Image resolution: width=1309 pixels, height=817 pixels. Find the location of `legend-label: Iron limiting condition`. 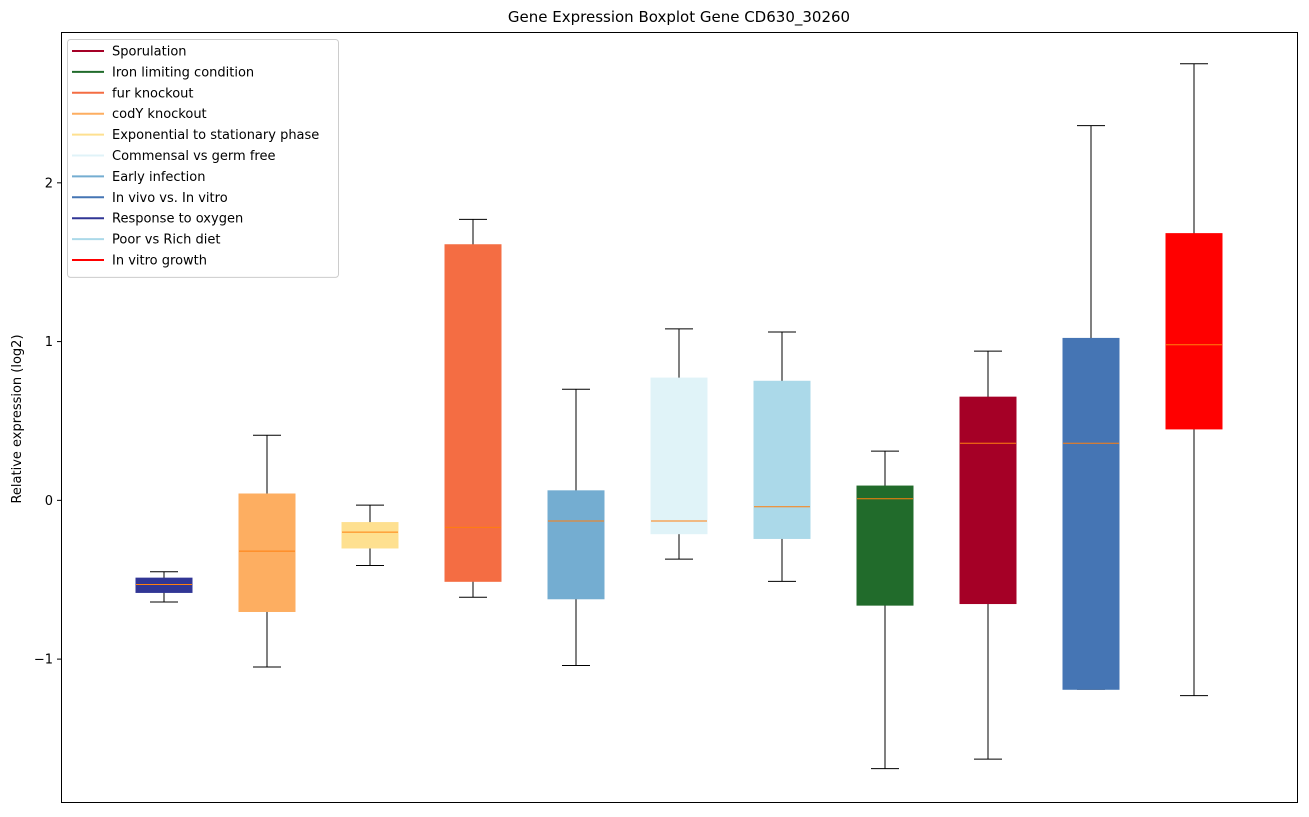

legend-label: Iron limiting condition is located at coordinates (183, 72).